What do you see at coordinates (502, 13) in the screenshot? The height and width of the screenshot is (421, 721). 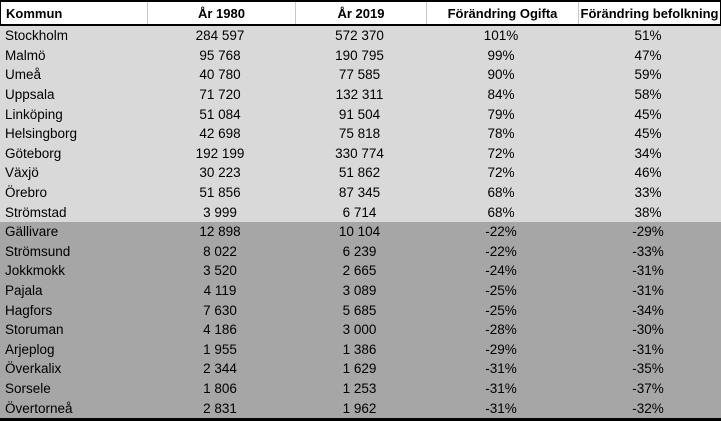 I see `column-header-forandring-ogifta: Förändring Ogifta` at bounding box center [502, 13].